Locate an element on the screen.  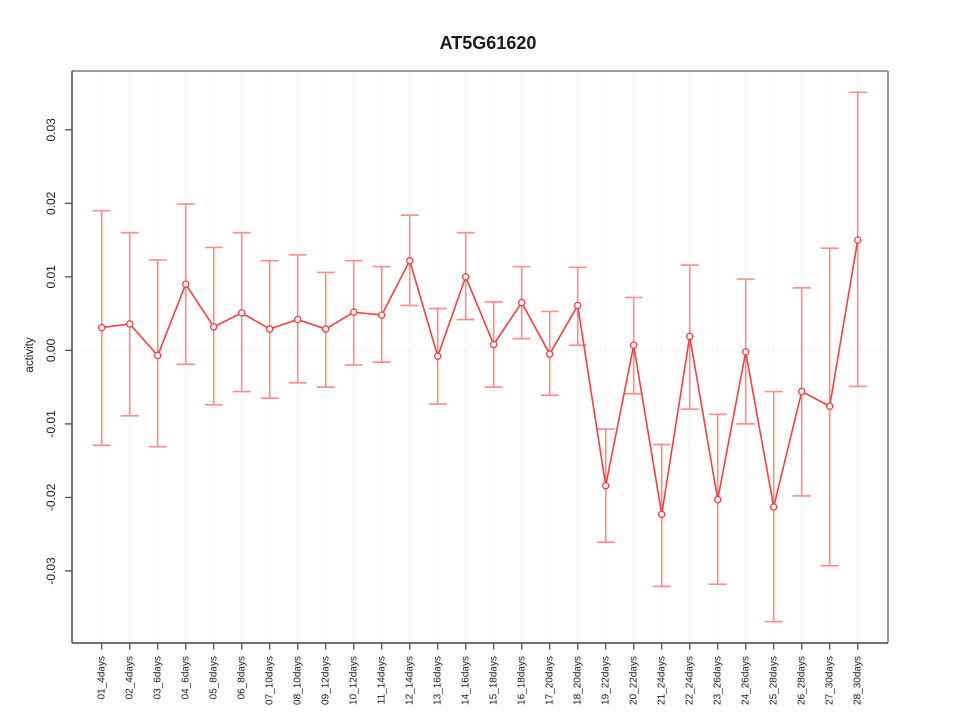
x-tick-label: 12_14days is located at coordinates (410, 680).